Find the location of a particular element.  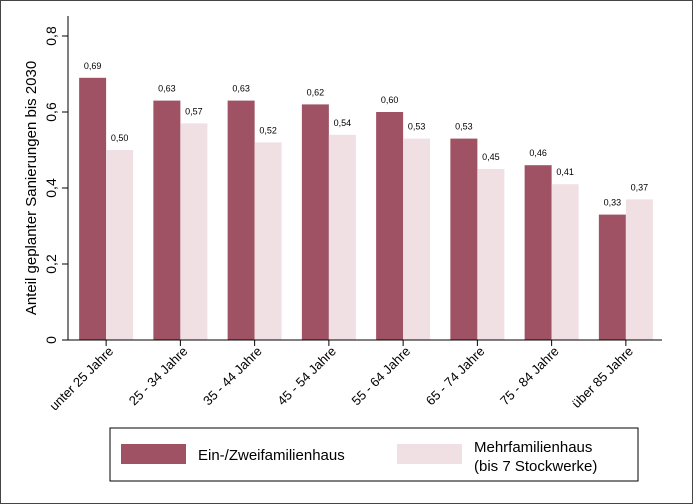

bar-s0-75-84-jahre is located at coordinates (538, 252).